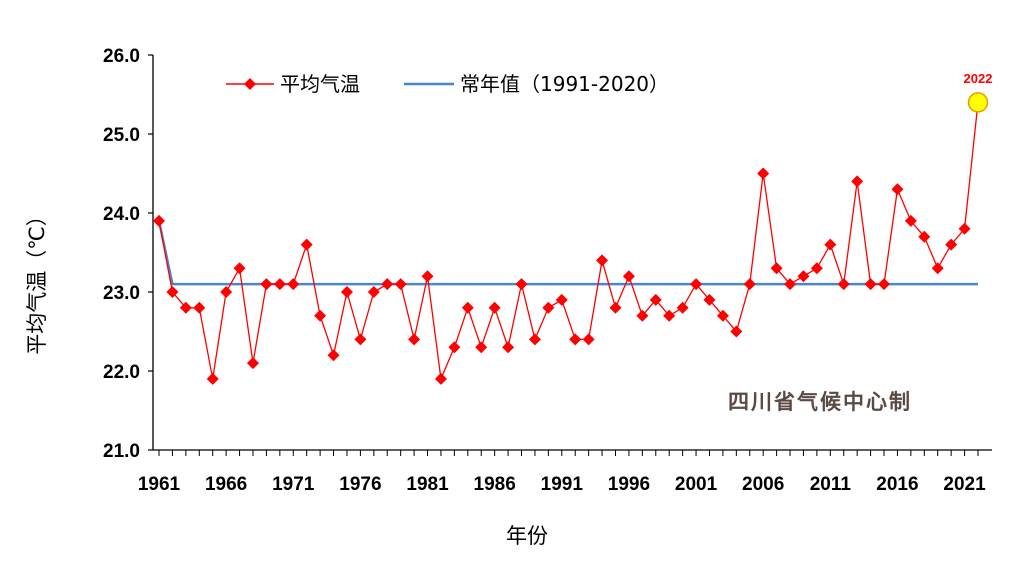  I want to click on y-axis-title: 平均气温（℃）, so click(37, 280).